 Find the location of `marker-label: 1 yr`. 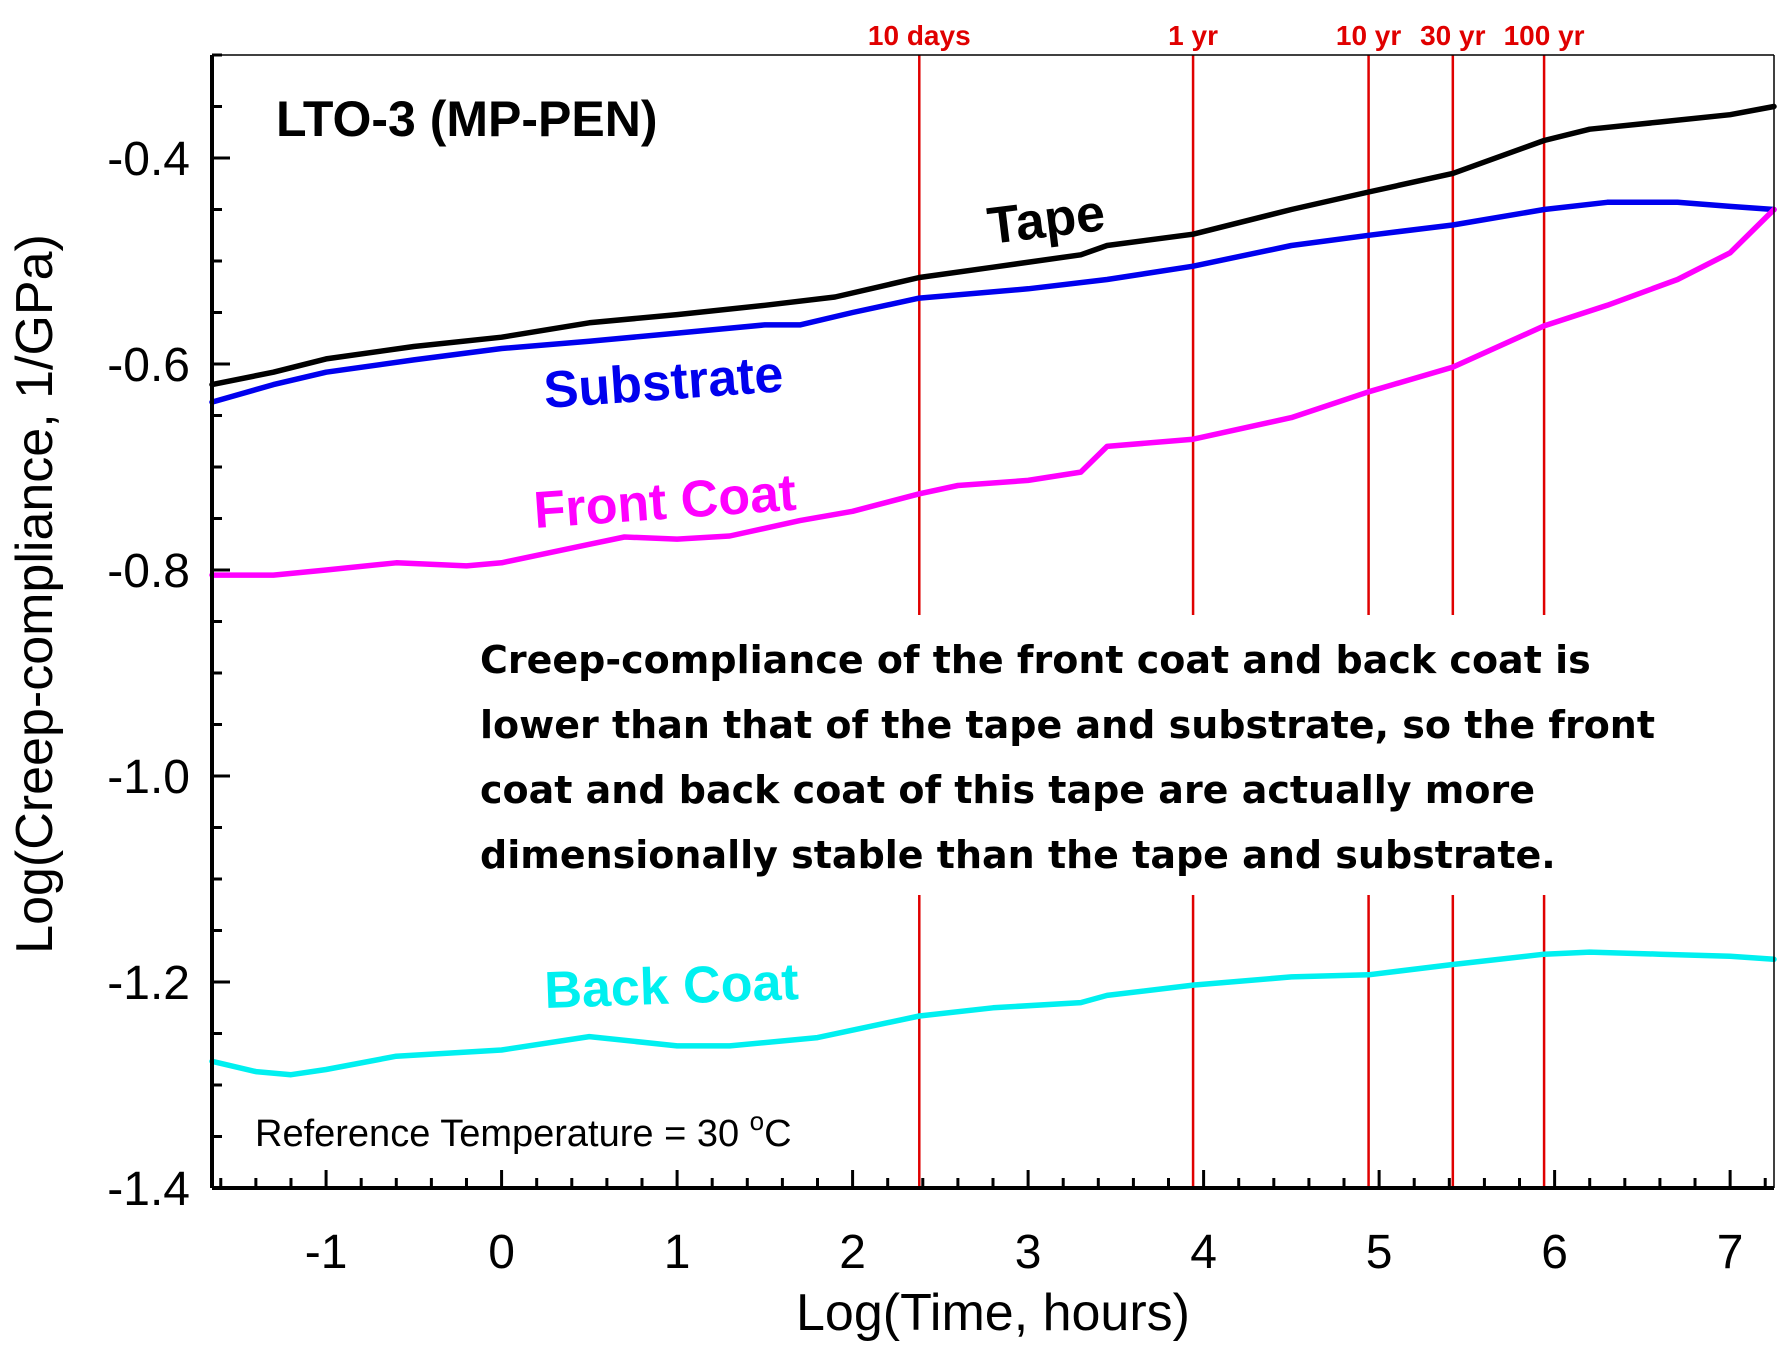

marker-label: 1 yr is located at coordinates (1193, 35).